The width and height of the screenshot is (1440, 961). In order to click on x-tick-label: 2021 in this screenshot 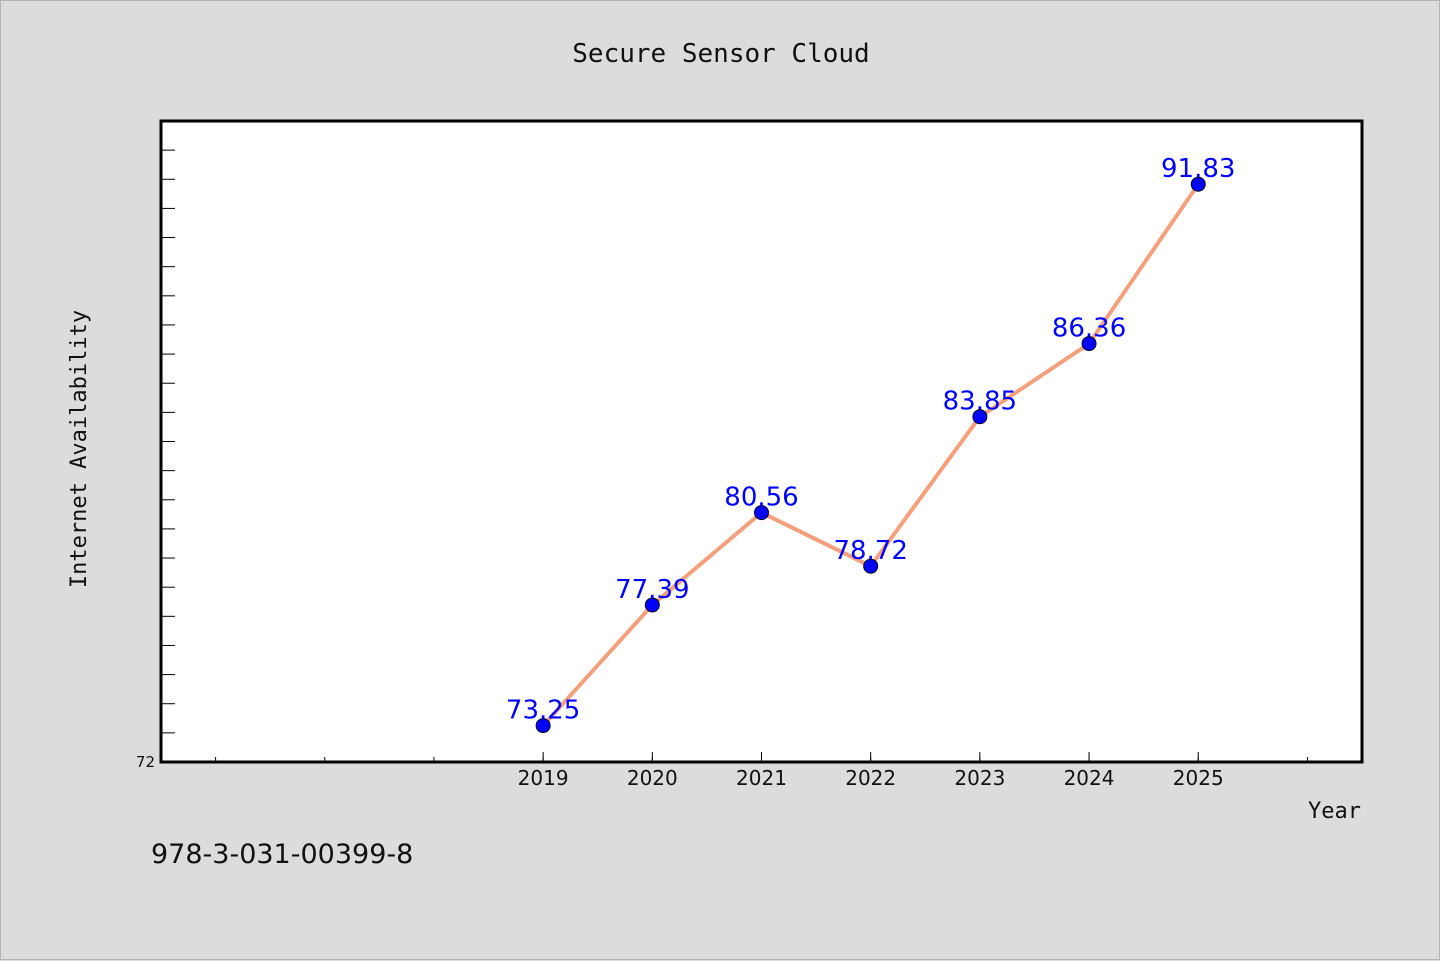, I will do `click(761, 778)`.